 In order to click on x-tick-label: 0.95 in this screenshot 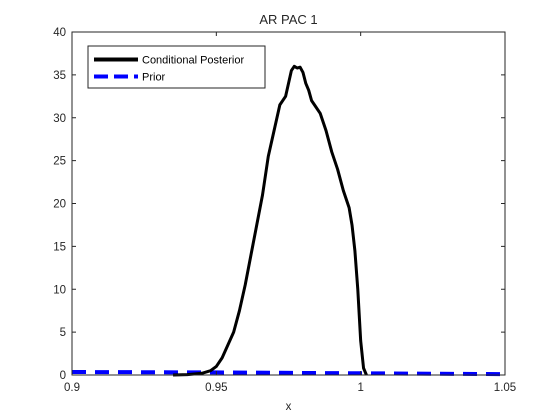, I will do `click(216, 388)`.